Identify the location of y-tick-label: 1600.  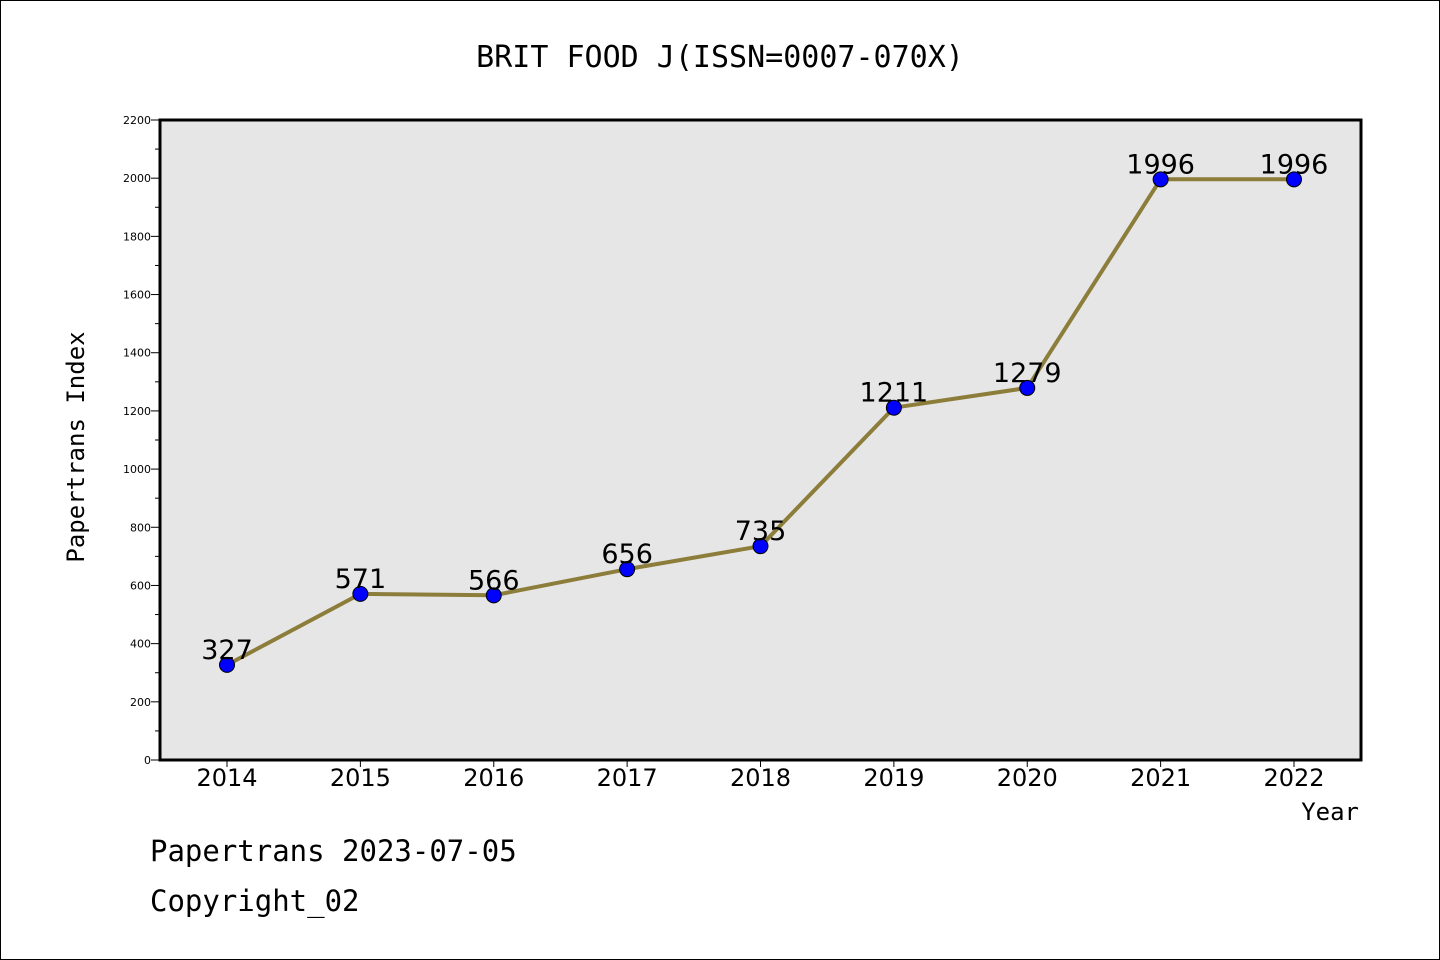
(137, 295).